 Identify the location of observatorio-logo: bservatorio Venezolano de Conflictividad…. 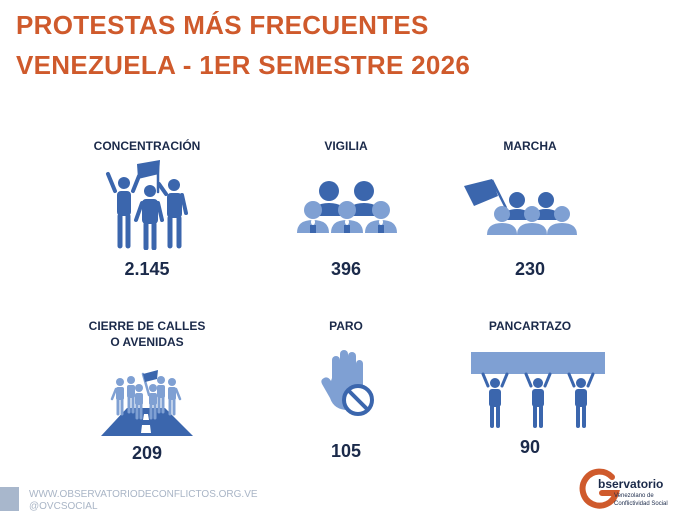
(625, 490).